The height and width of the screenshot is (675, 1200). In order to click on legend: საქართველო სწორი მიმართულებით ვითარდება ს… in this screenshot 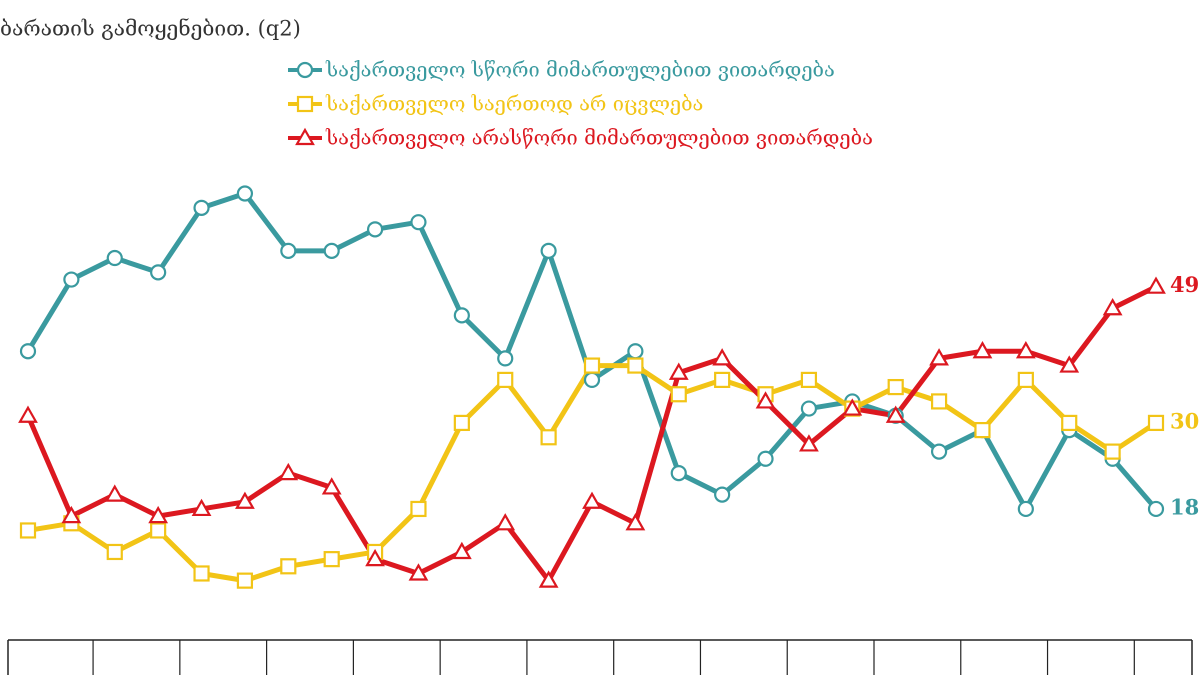, I will do `click(580, 104)`.